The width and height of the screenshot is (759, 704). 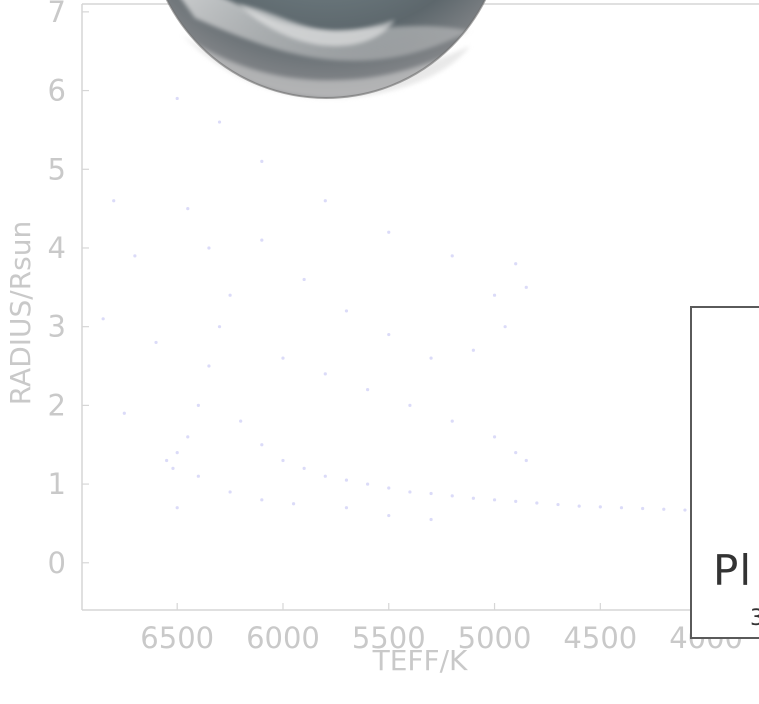 What do you see at coordinates (177, 638) in the screenshot?
I see `x-tick-label-6500: 6500` at bounding box center [177, 638].